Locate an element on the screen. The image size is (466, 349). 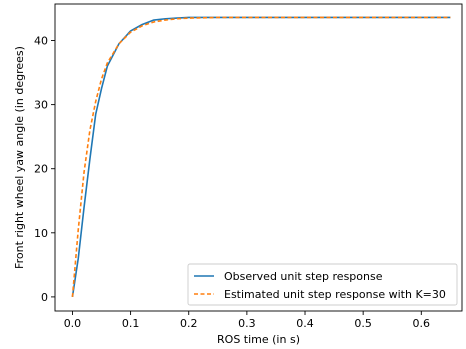
y-axis: 0 10 20 30 40 is located at coordinates (44, 169).